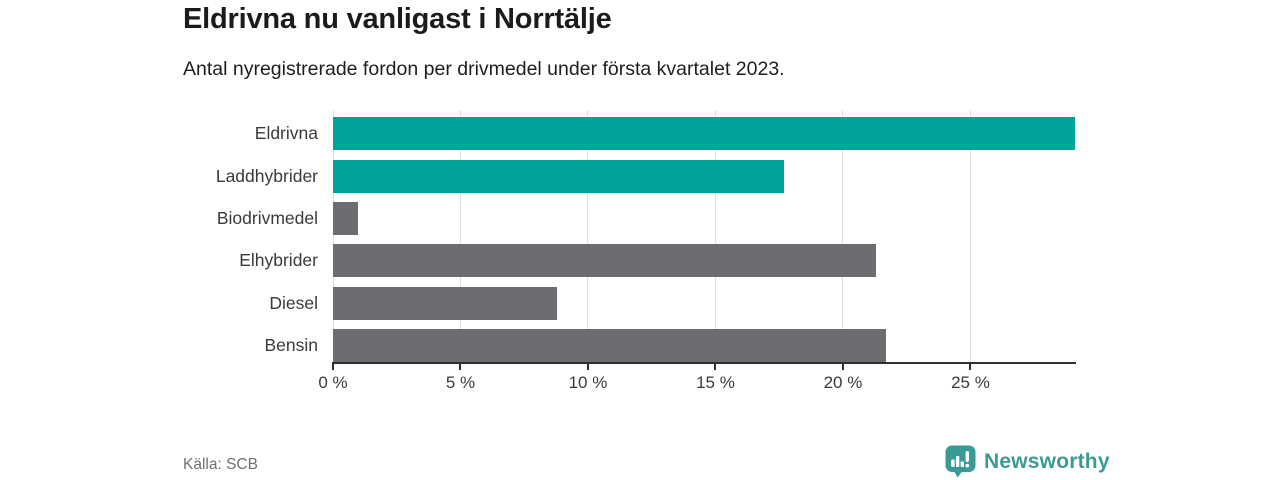  Describe the element at coordinates (970, 382) in the screenshot. I see `x-tick-label: 25 %` at that location.